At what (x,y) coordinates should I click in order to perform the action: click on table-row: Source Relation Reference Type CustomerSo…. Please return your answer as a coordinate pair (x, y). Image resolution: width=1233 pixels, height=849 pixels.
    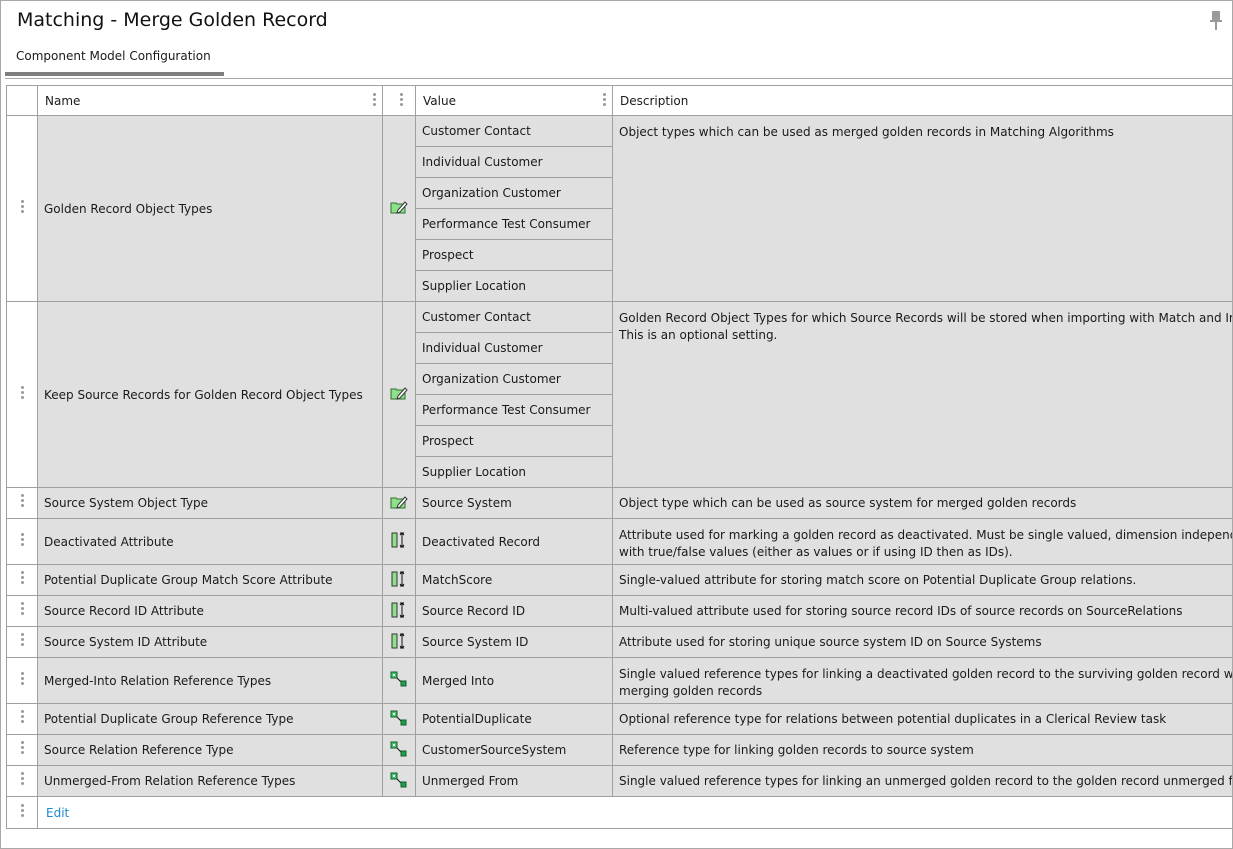
    Looking at the image, I should click on (619, 750).